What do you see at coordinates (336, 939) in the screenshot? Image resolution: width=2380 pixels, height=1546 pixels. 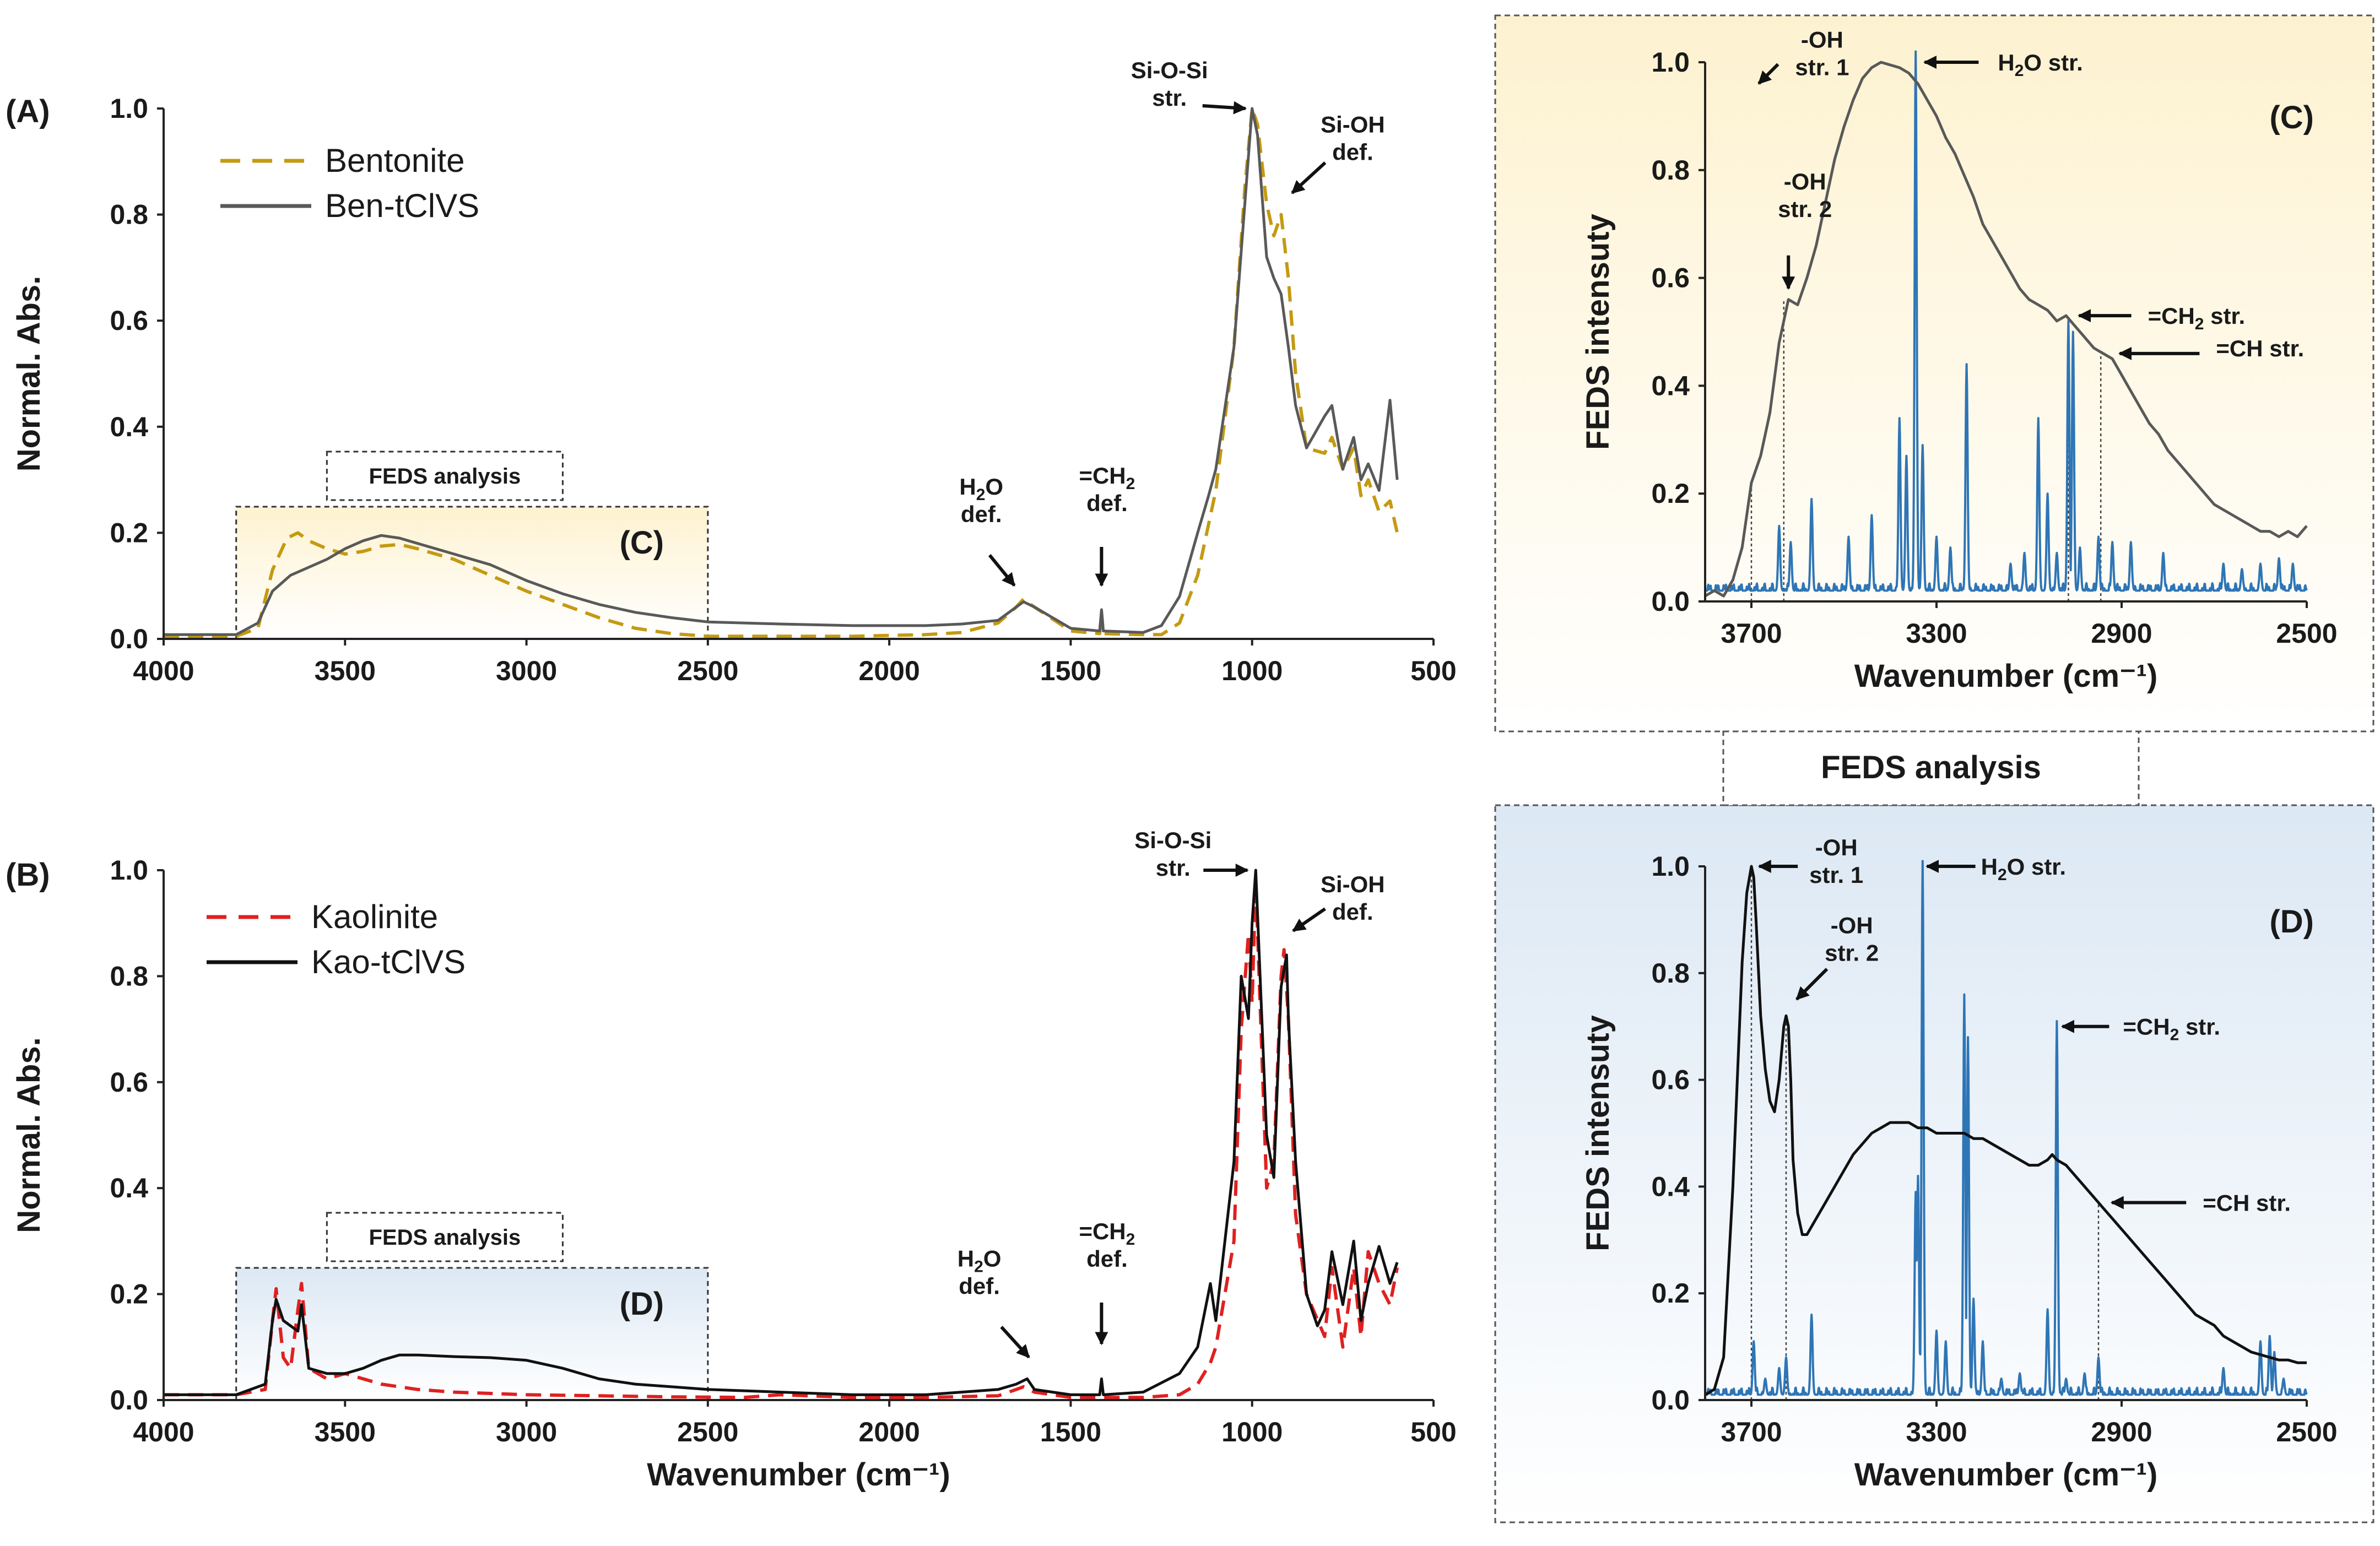 I see `legend-b: Kaolinite Kao-tClVS` at bounding box center [336, 939].